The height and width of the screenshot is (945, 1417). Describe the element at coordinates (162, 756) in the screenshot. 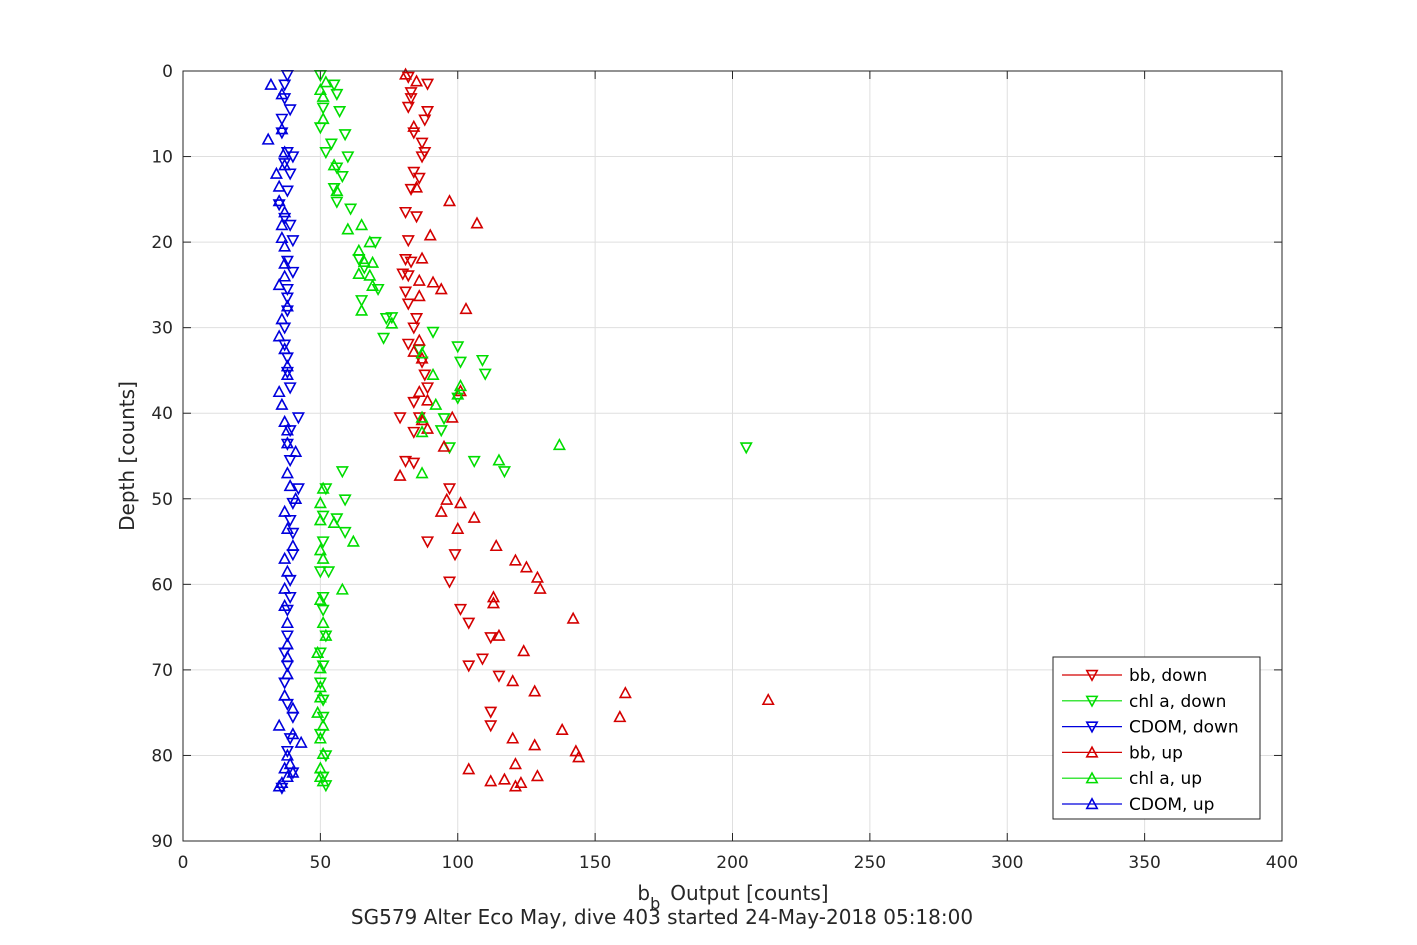

I see `y-tick-label: 80` at that location.